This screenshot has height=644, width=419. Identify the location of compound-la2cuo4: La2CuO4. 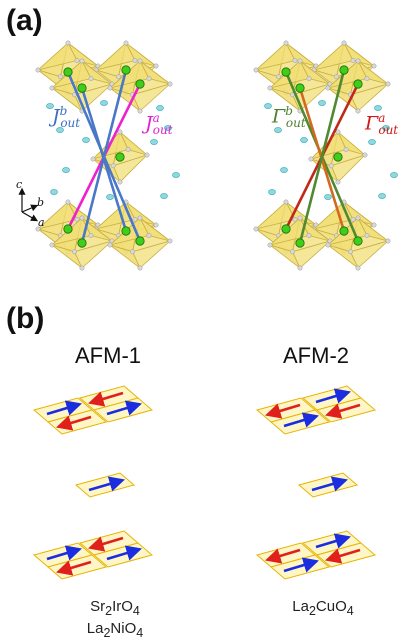
(323, 608).